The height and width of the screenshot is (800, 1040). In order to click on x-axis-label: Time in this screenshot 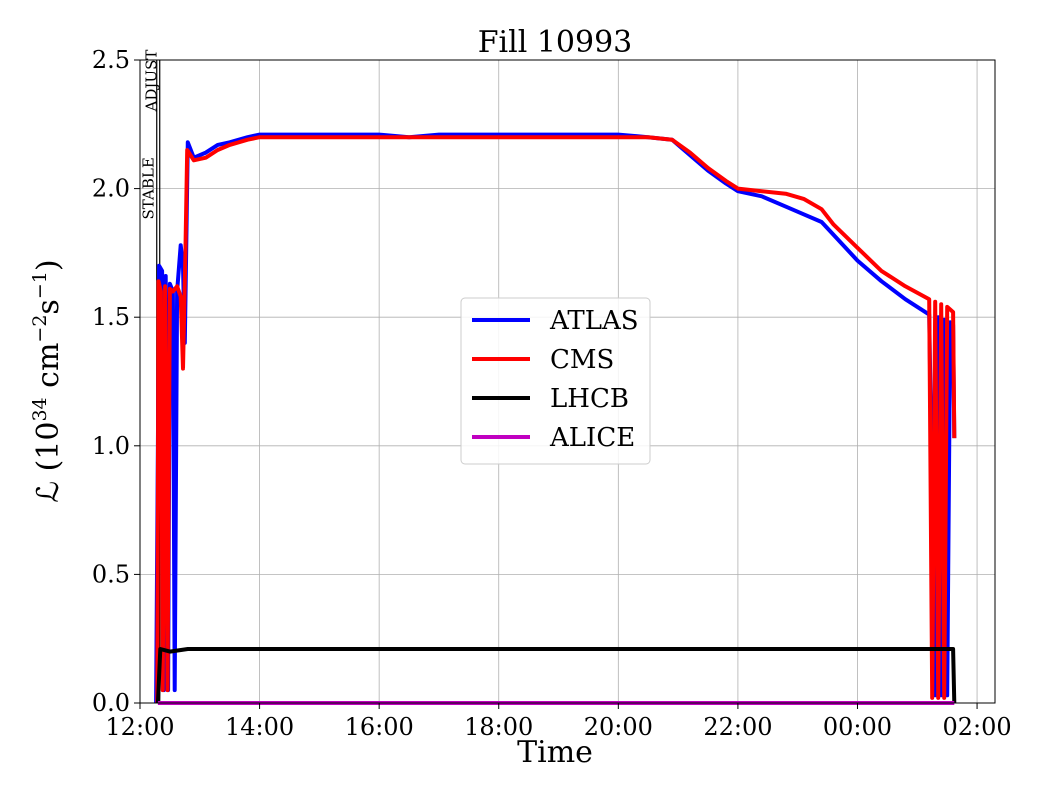, I will do `click(555, 752)`.